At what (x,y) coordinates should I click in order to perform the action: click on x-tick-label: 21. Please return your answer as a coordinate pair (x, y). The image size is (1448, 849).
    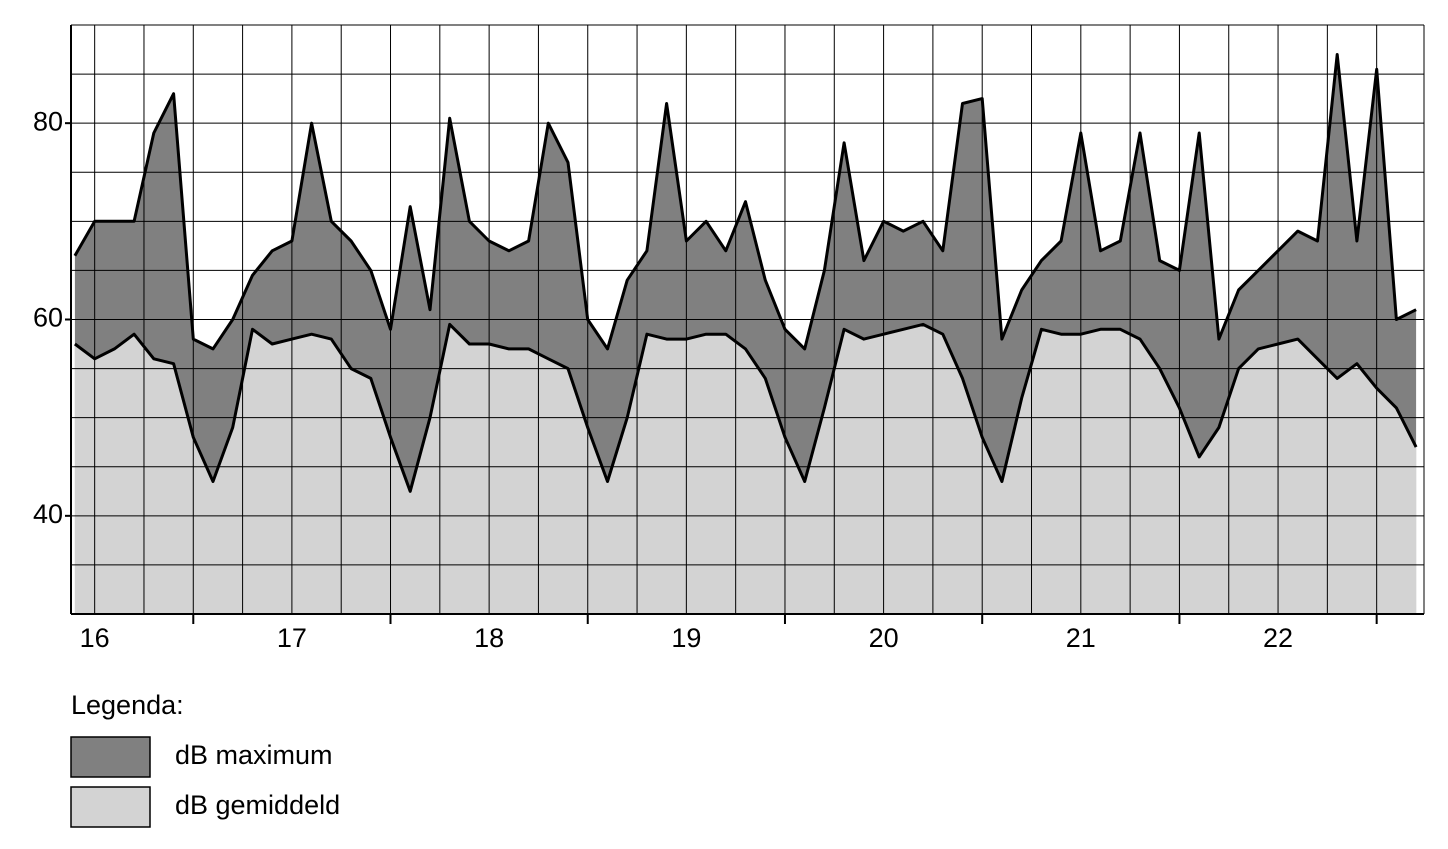
    Looking at the image, I should click on (1081, 638).